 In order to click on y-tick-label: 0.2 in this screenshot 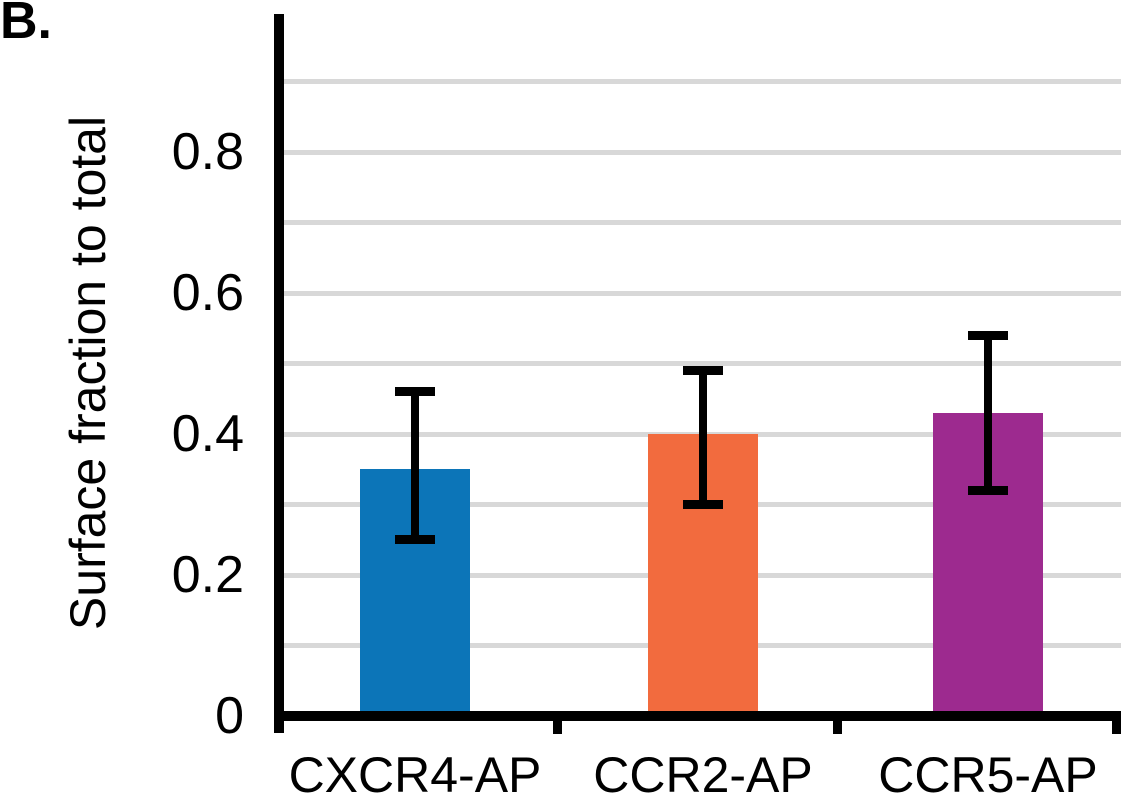, I will do `click(207, 575)`.